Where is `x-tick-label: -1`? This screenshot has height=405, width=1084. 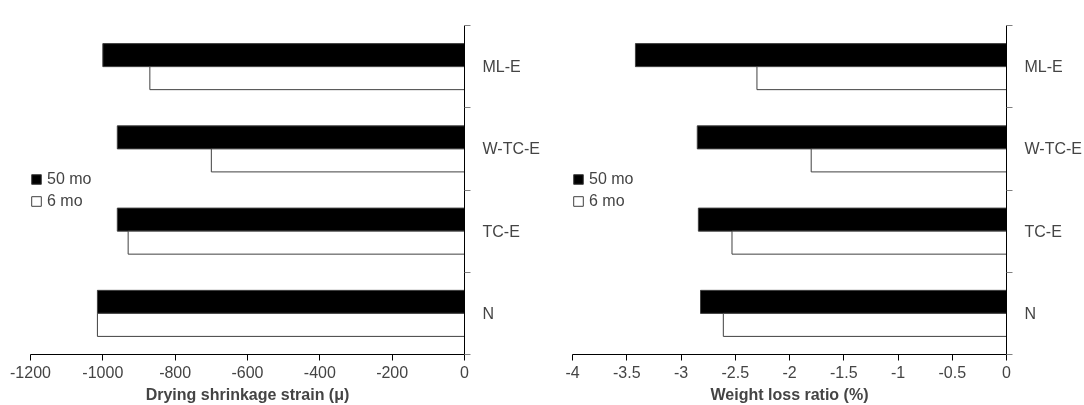 x-tick-label: -1 is located at coordinates (898, 372).